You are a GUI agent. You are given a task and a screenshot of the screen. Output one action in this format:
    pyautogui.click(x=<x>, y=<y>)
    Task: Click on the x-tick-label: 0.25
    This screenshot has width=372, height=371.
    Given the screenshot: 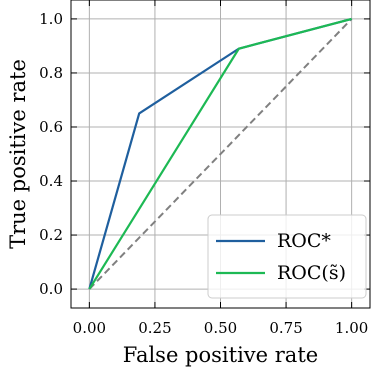 What is the action you would take?
    pyautogui.click(x=154, y=328)
    